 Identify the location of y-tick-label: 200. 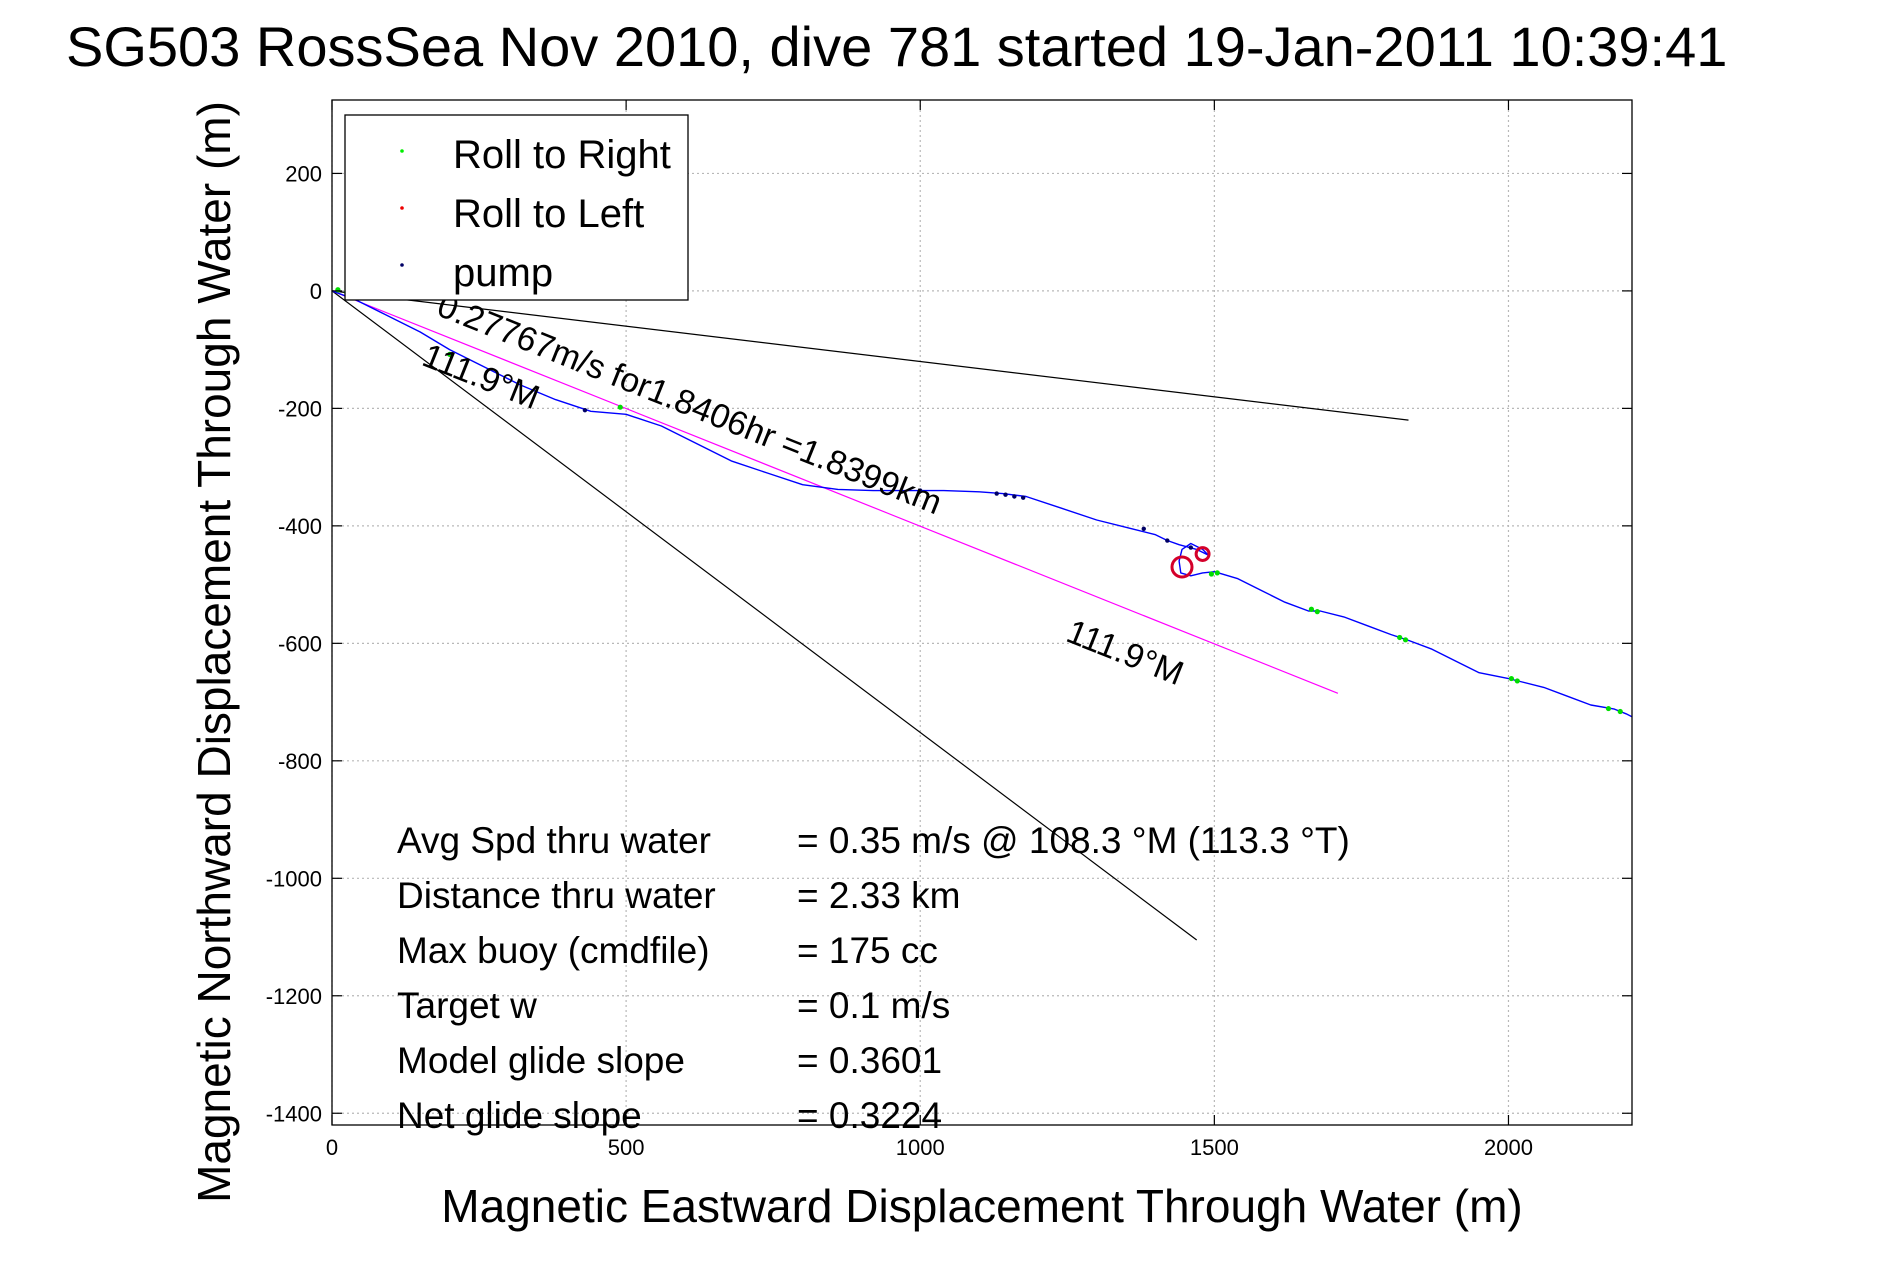
(303, 173).